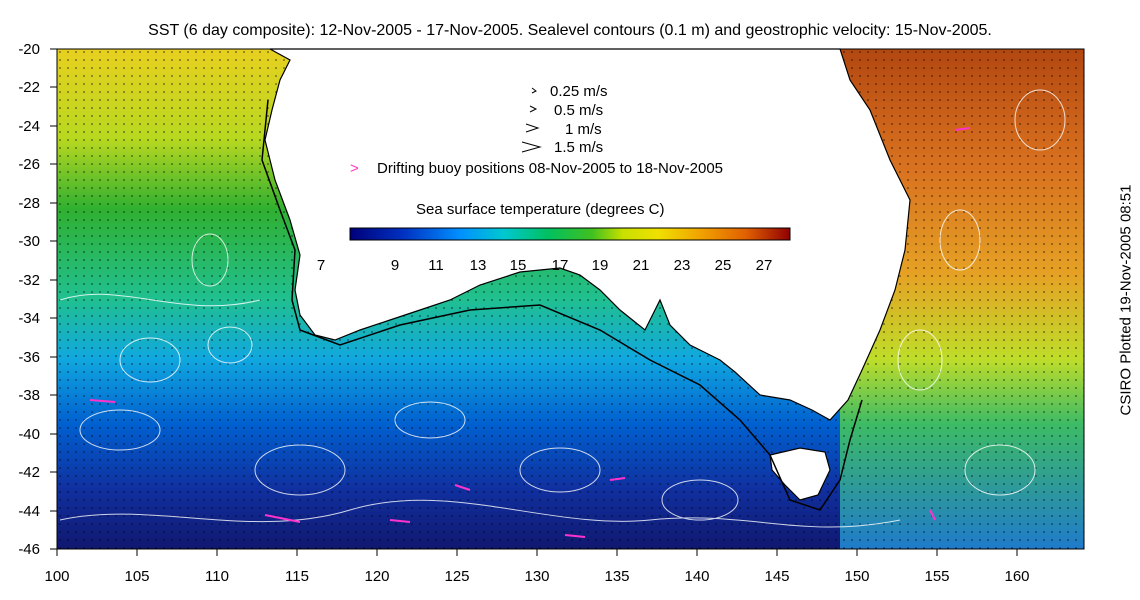 This screenshot has width=1140, height=600. I want to click on lon-label: 110, so click(217, 576).